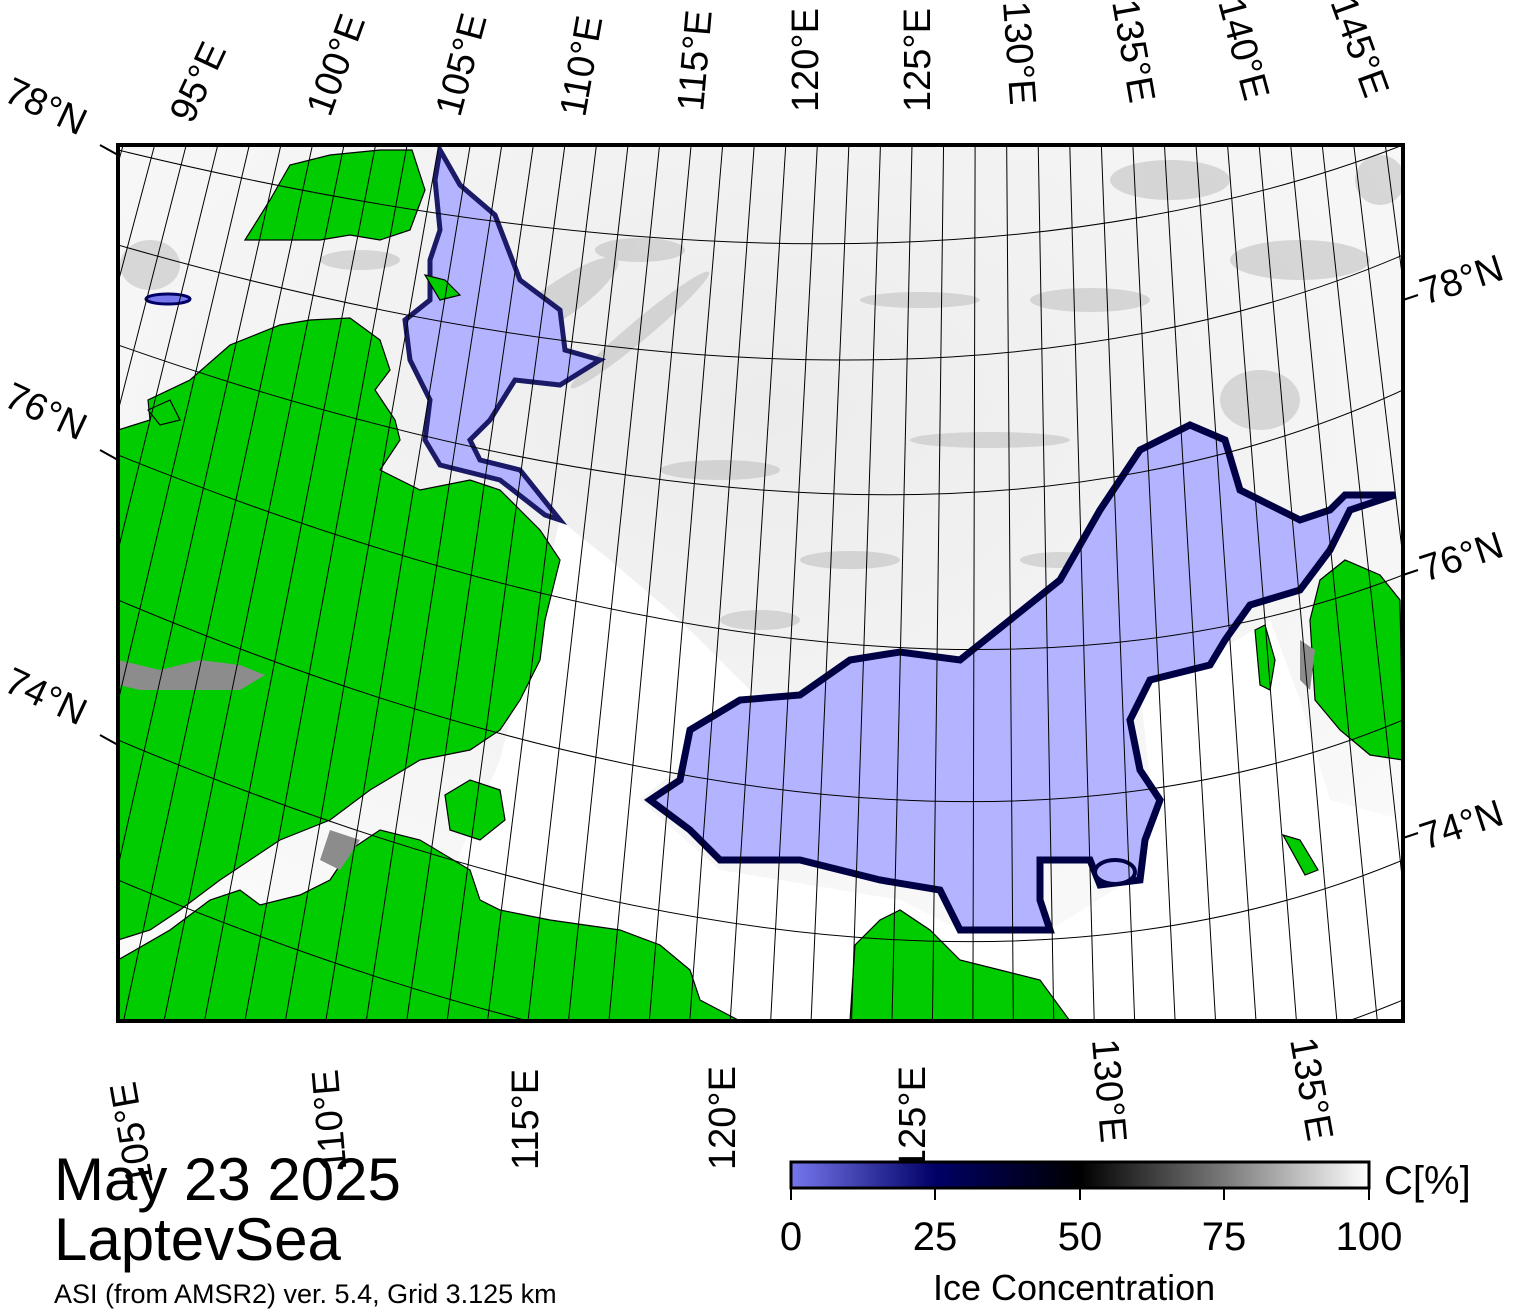 Image resolution: width=1525 pixels, height=1314 pixels. What do you see at coordinates (46, 107) in the screenshot?
I see `left-lat-label: 78°N` at bounding box center [46, 107].